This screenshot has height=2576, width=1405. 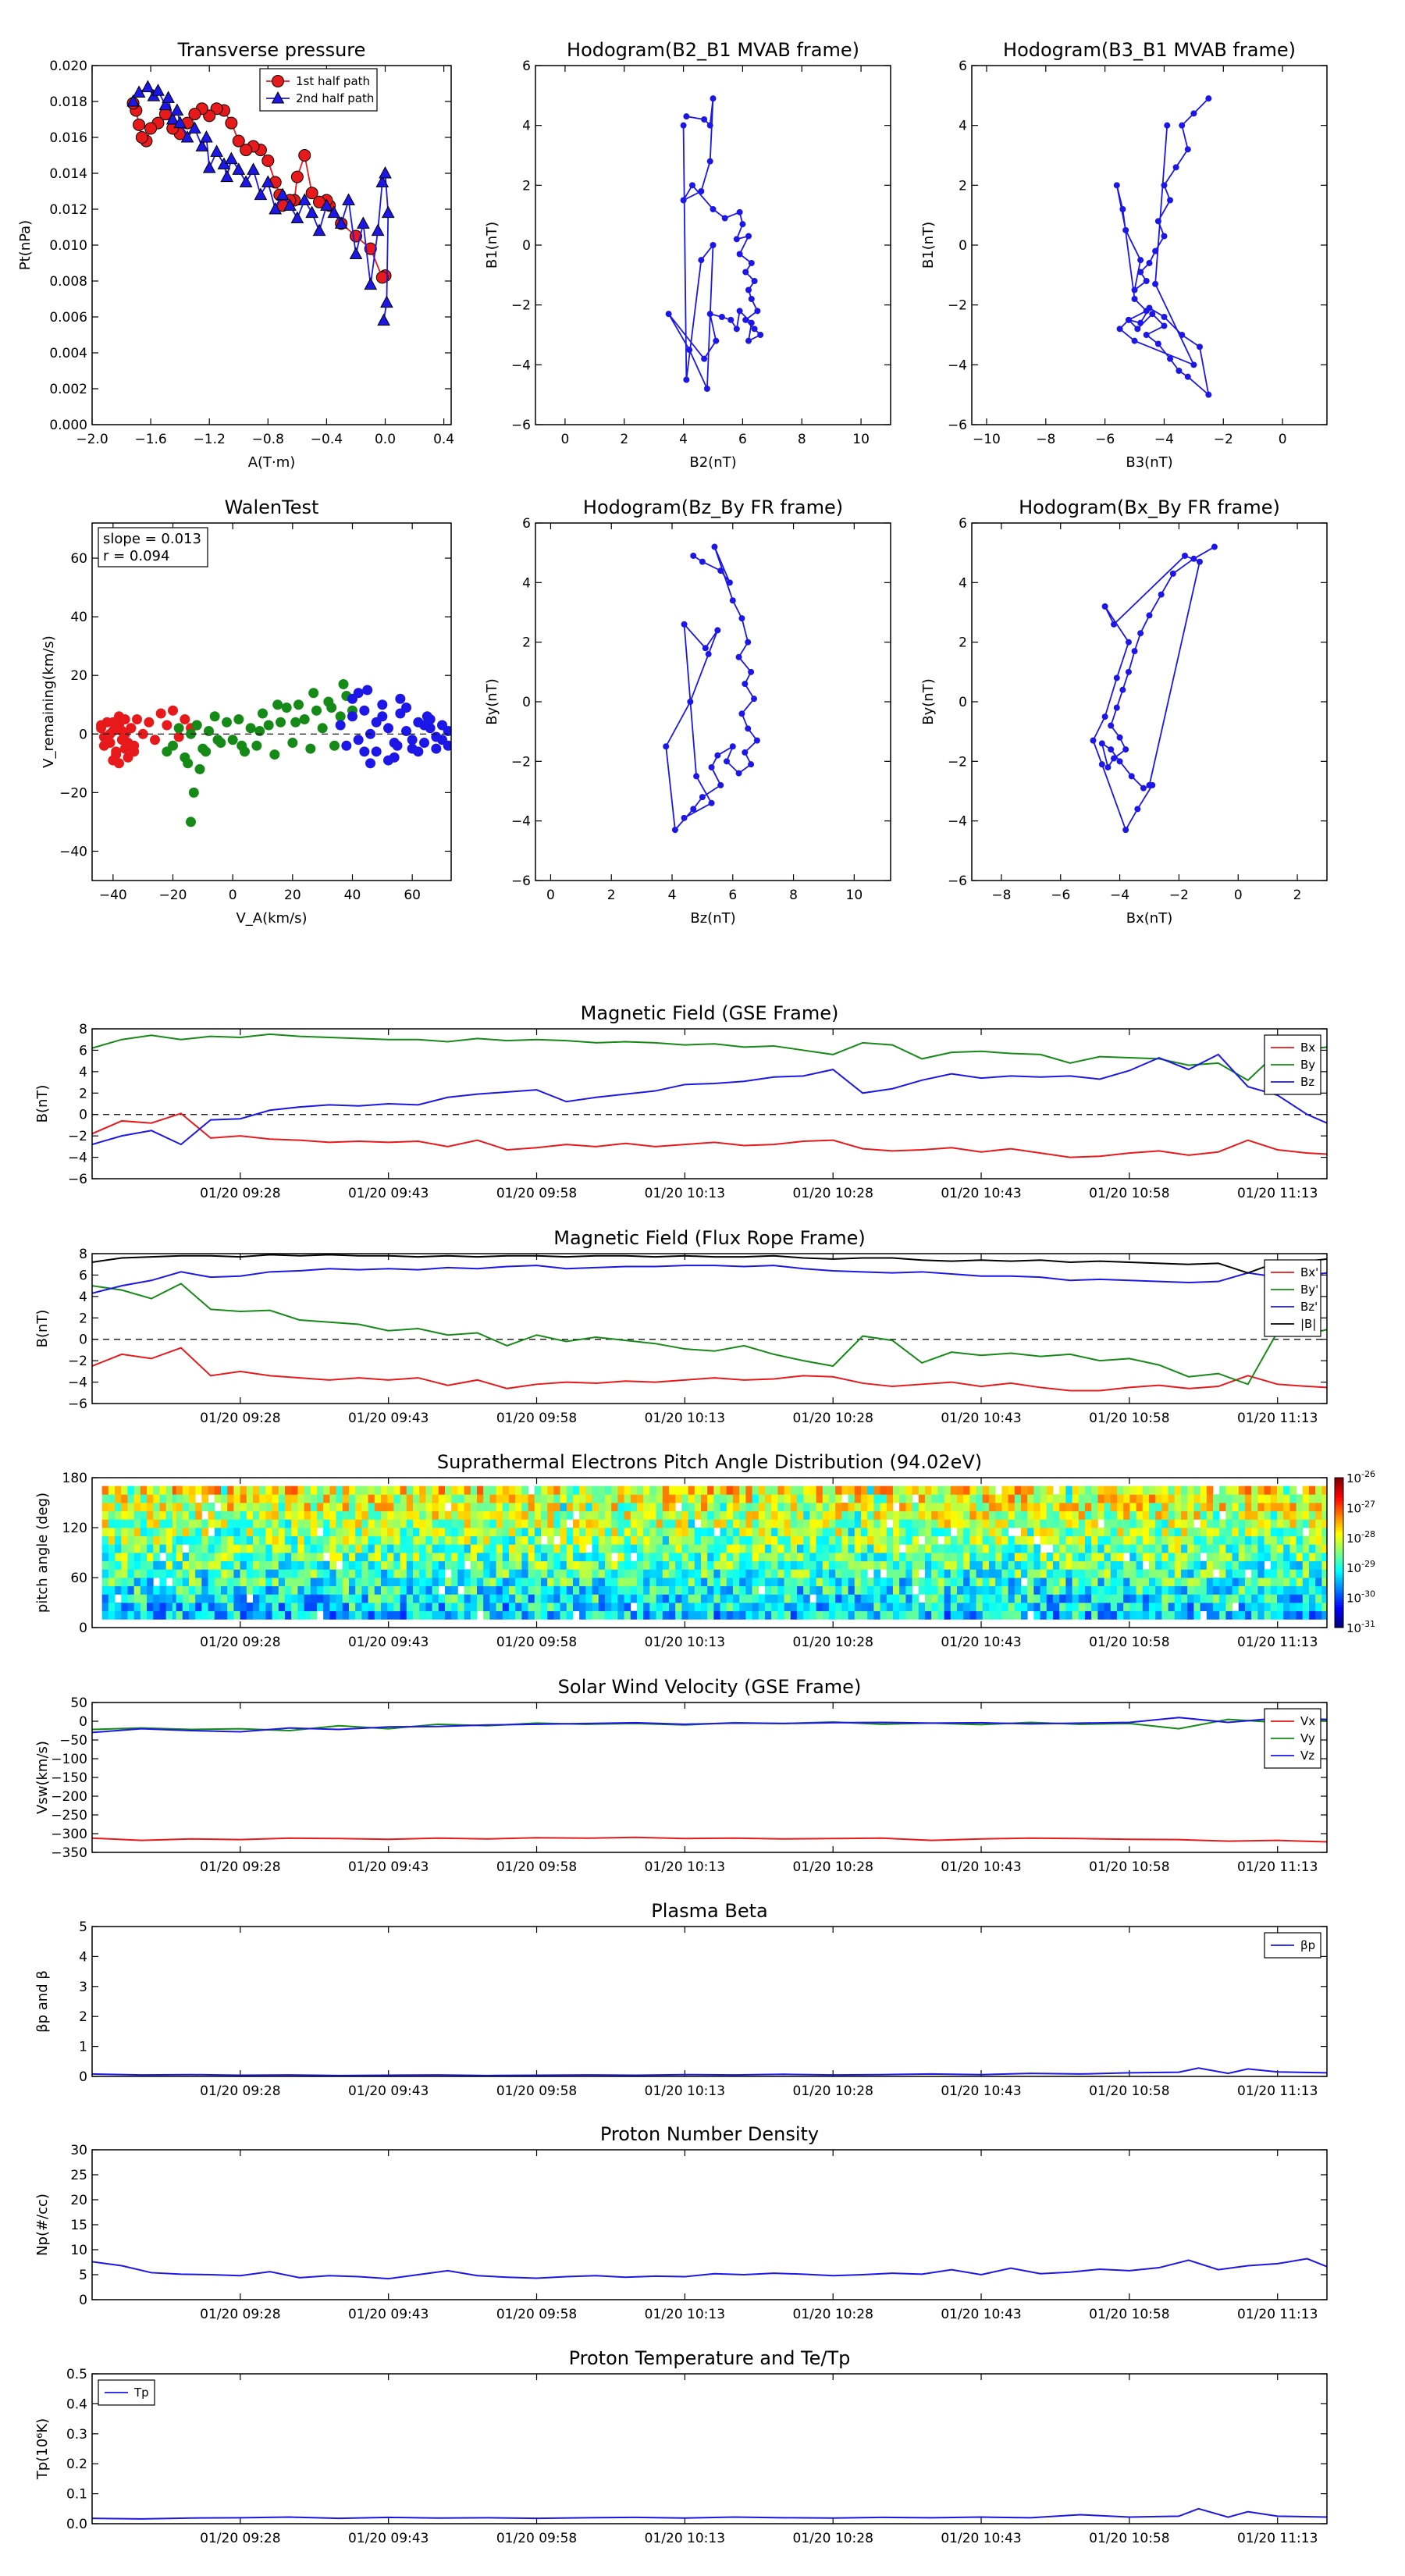 What do you see at coordinates (77, 1179) in the screenshot?
I see `y-tick-label: −6` at bounding box center [77, 1179].